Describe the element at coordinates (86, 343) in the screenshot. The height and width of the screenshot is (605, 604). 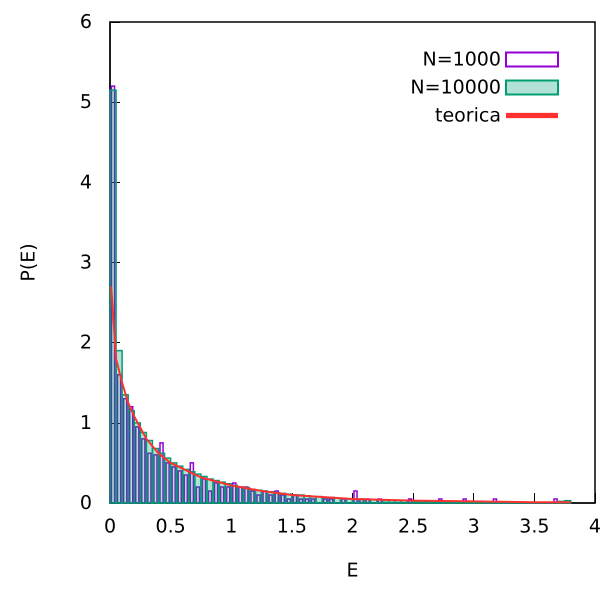
I see `y-tick-label: 2` at that location.